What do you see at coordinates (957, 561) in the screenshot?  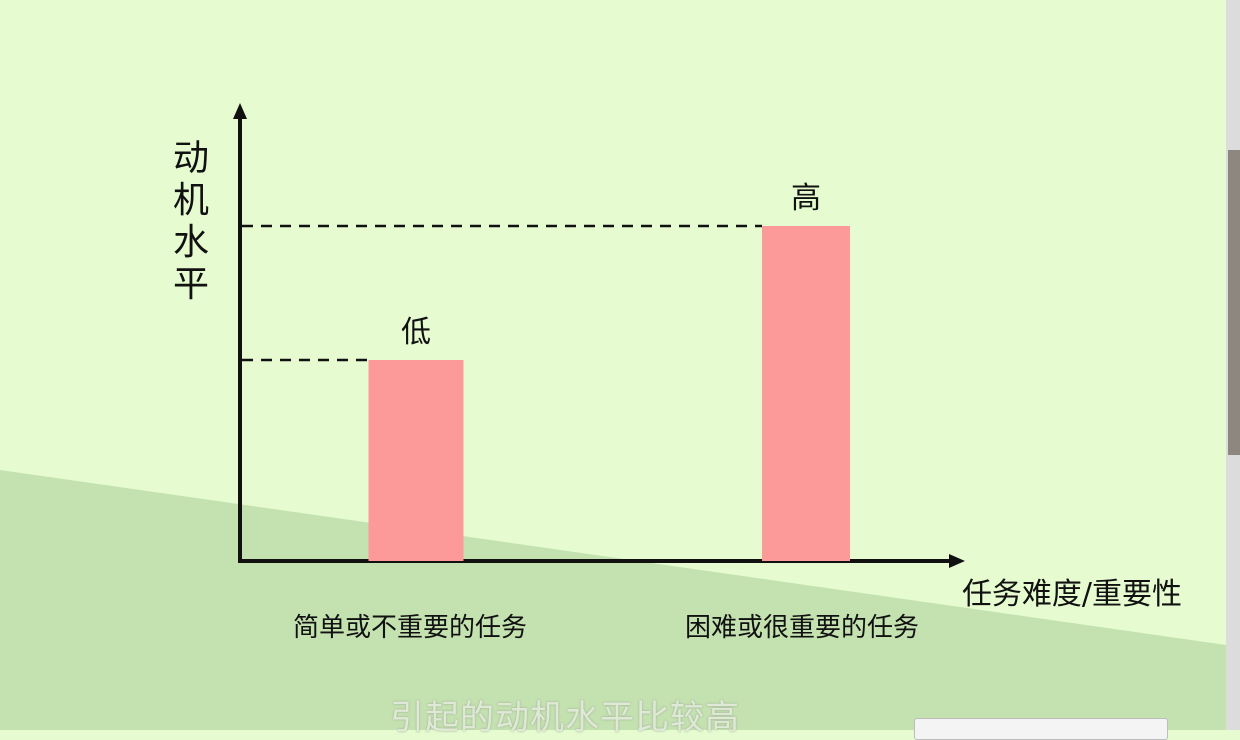 I see `x-axis-arrow` at bounding box center [957, 561].